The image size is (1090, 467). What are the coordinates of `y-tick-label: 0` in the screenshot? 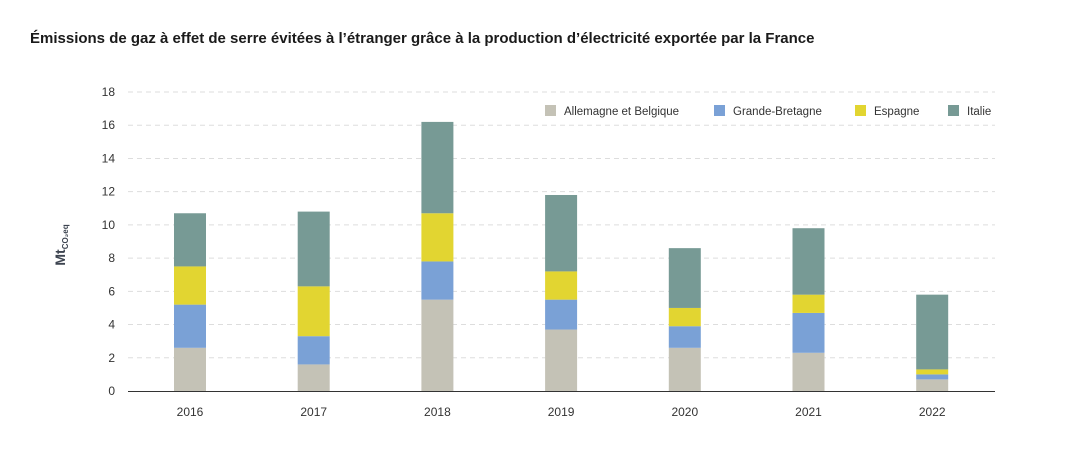 It's located at (111, 391).